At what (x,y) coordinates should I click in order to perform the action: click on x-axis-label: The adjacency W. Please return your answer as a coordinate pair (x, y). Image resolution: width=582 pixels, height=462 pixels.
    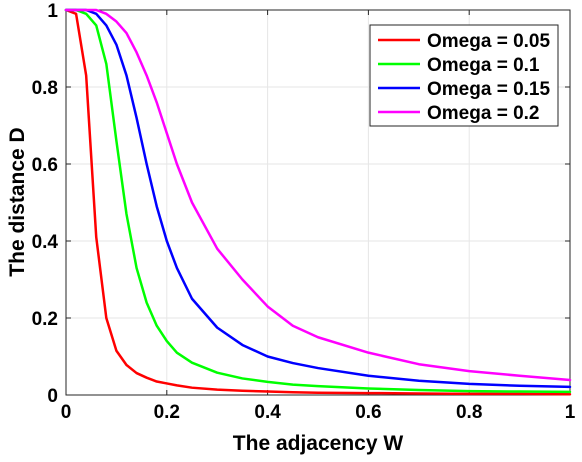
    Looking at the image, I should click on (318, 443).